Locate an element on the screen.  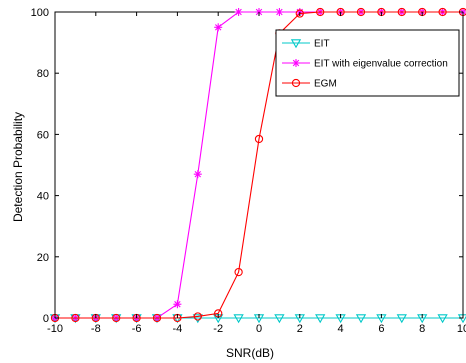
x-tick-label: 2 is located at coordinates (300, 329).